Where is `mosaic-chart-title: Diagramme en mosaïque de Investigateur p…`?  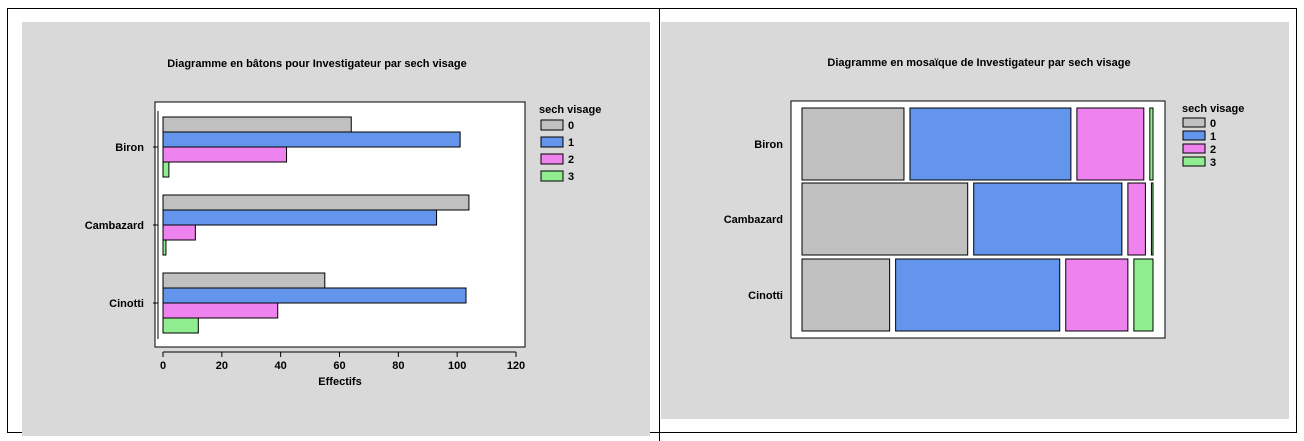
mosaic-chart-title: Diagramme en mosaïque de Investigateur p… is located at coordinates (978, 63).